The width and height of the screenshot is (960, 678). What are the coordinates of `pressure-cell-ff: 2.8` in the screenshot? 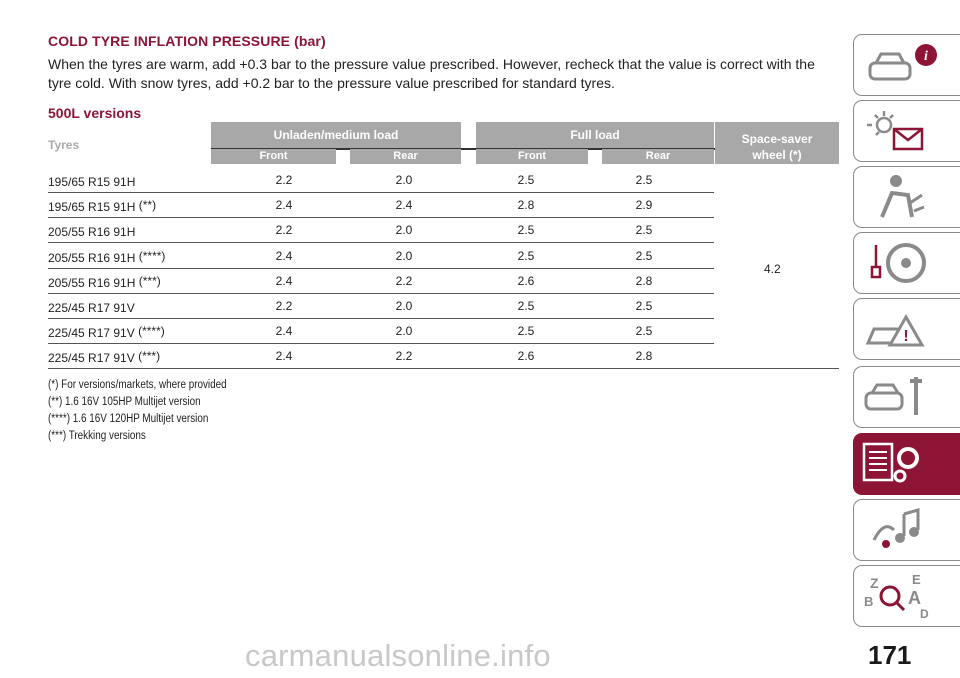 It's located at (526, 205).